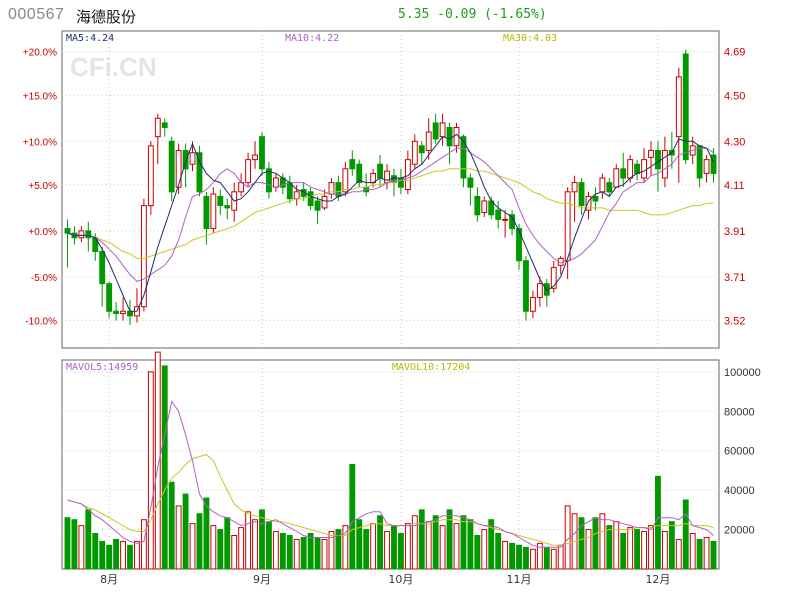  Describe the element at coordinates (734, 142) in the screenshot. I see `price-tick-label: 4.30` at that location.